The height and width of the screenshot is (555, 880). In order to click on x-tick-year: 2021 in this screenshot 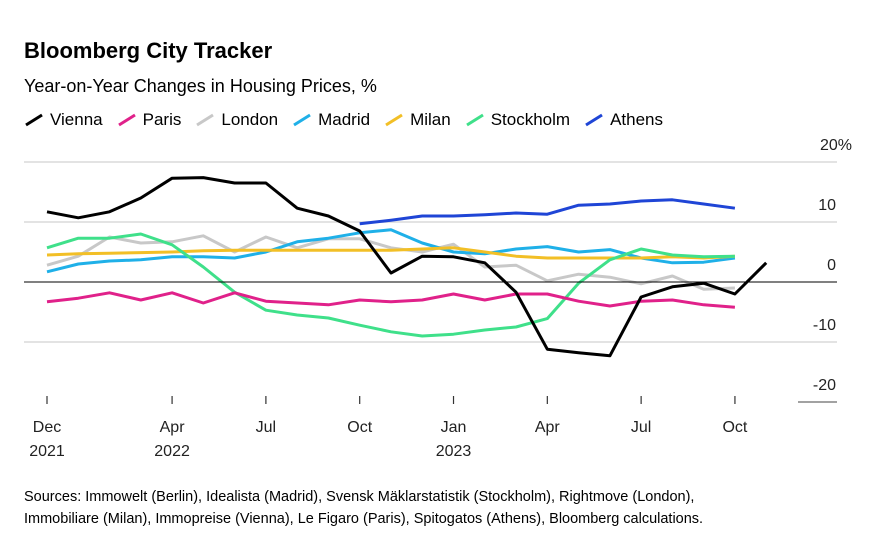, I will do `click(47, 451)`.